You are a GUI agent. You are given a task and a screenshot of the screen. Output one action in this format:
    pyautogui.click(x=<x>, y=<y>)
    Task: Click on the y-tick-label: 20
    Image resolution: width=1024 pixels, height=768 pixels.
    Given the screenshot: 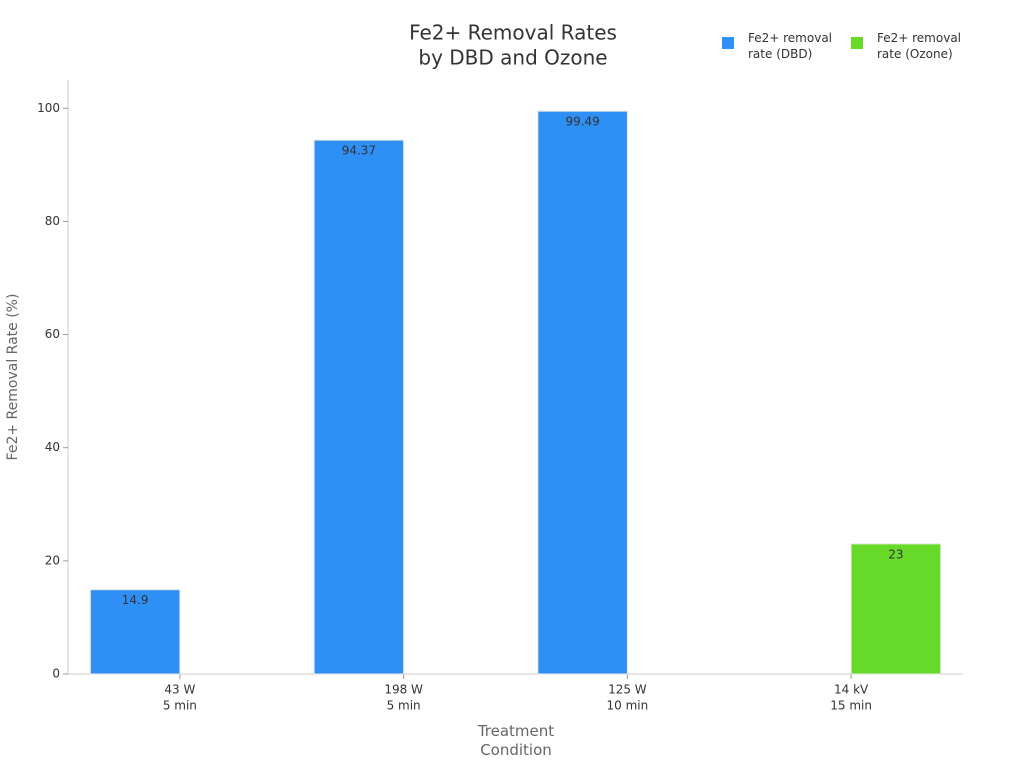 What is the action you would take?
    pyautogui.click(x=52, y=560)
    